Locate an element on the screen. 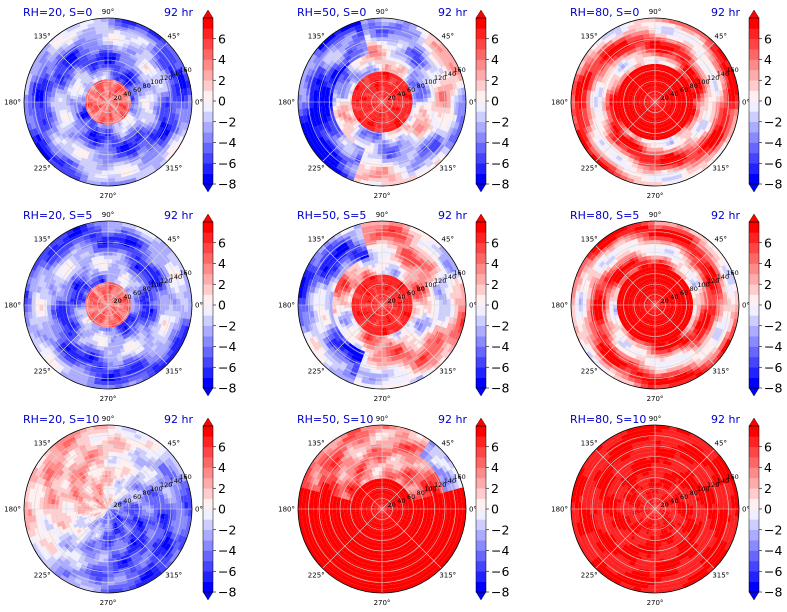  radial-tick-label: 40 is located at coordinates (127, 94).